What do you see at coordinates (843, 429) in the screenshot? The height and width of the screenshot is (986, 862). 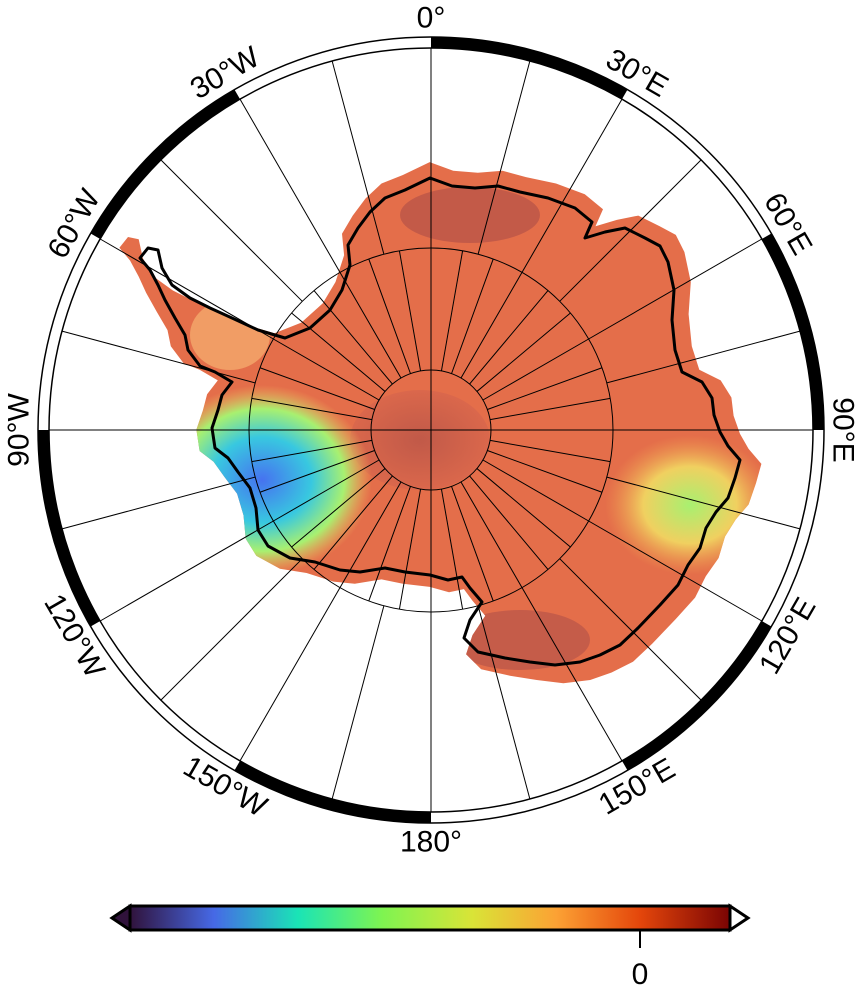 I see `longitude-label: 90°E` at bounding box center [843, 429].